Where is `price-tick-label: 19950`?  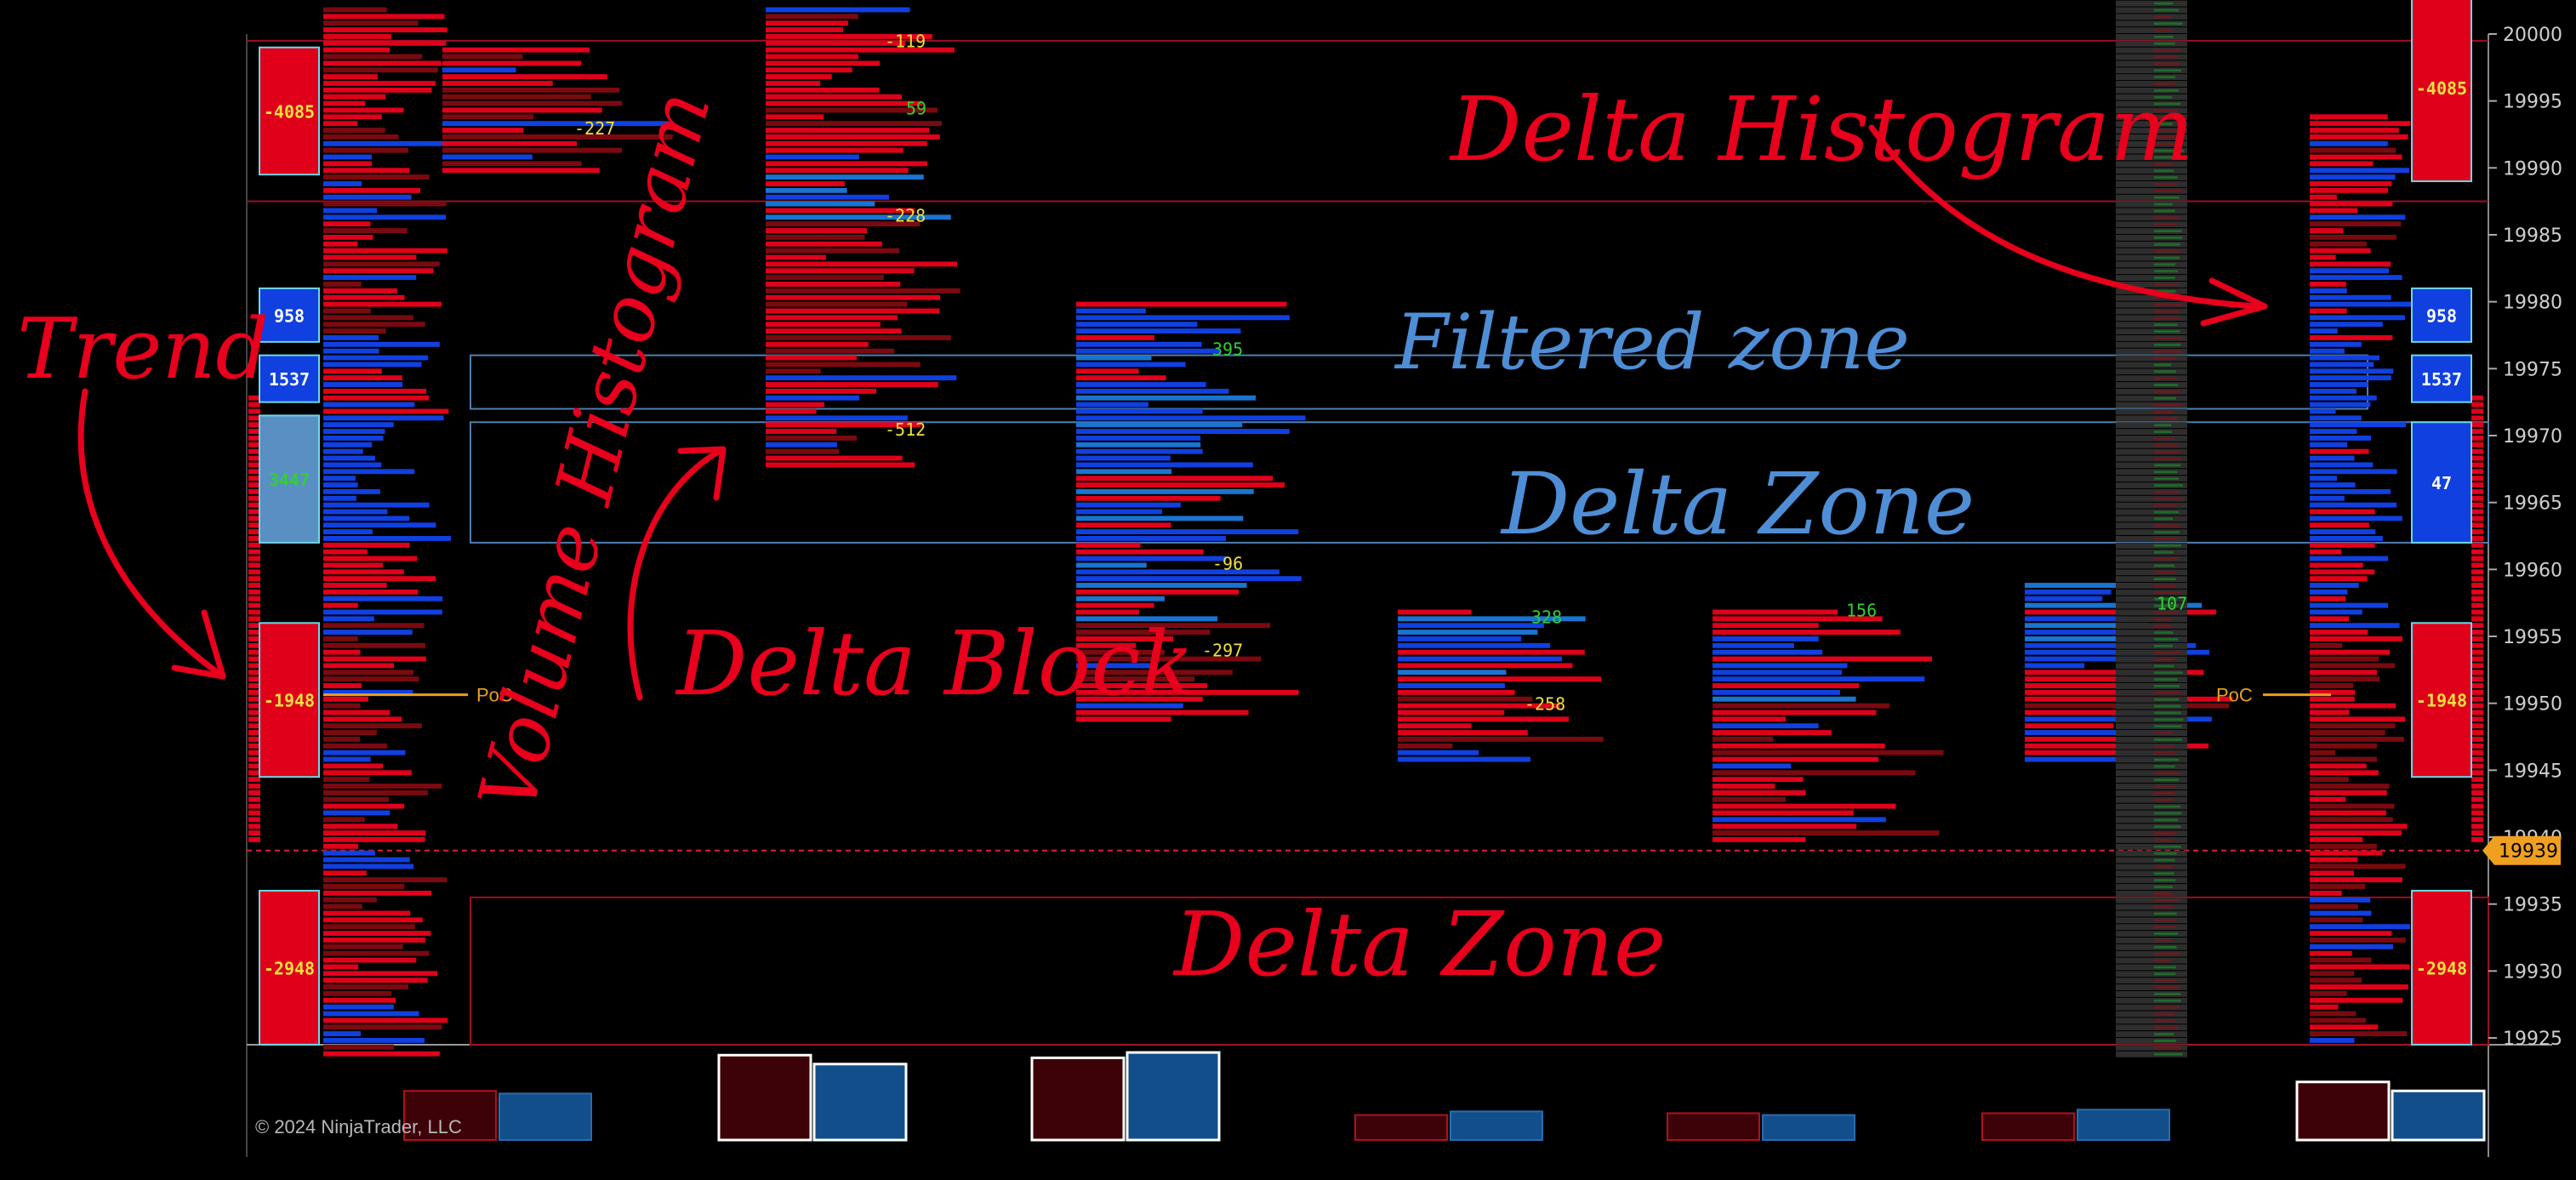 price-tick-label: 19950 is located at coordinates (2532, 704).